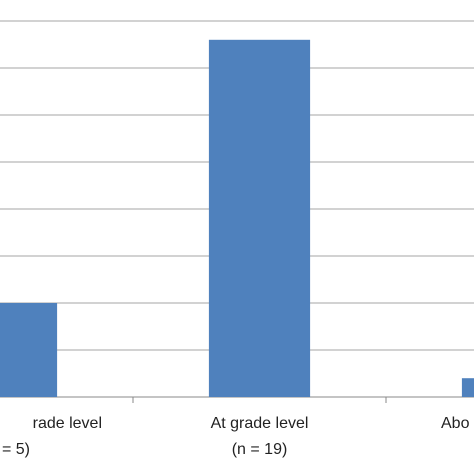  What do you see at coordinates (67, 423) in the screenshot?
I see `x-tick-label: rade level` at bounding box center [67, 423].